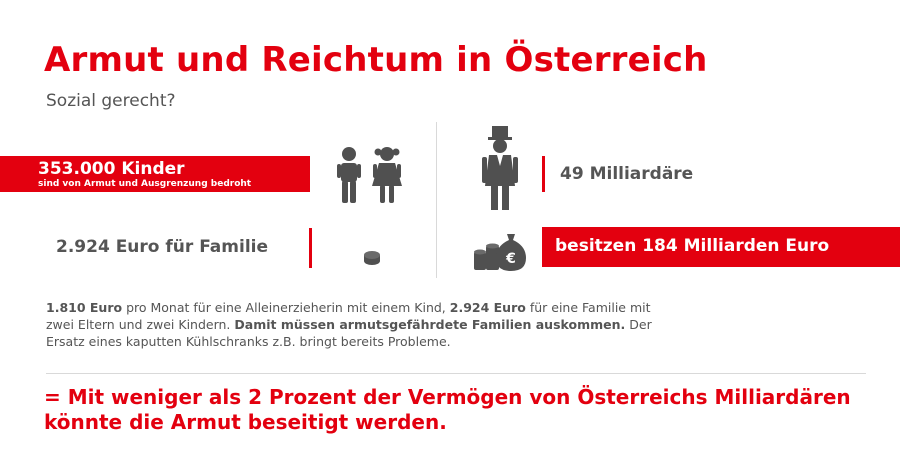 The width and height of the screenshot is (900, 450). What do you see at coordinates (369, 175) in the screenshot?
I see `children-icon` at bounding box center [369, 175].